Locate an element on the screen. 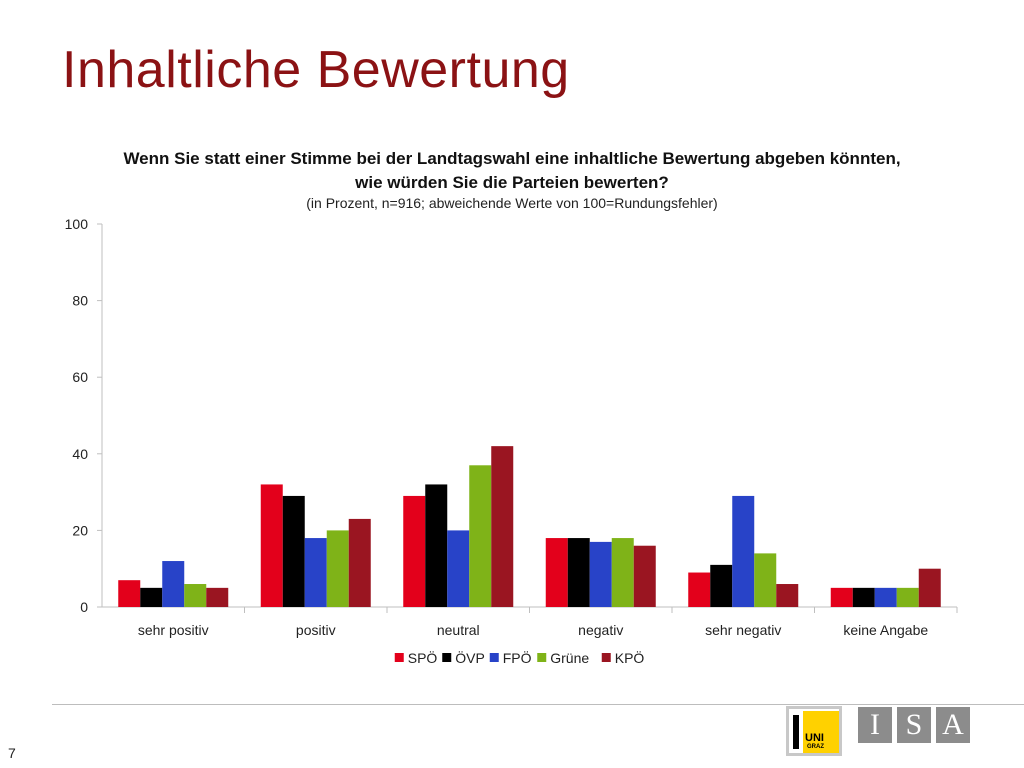  y-tick-label: 20 is located at coordinates (80, 530).